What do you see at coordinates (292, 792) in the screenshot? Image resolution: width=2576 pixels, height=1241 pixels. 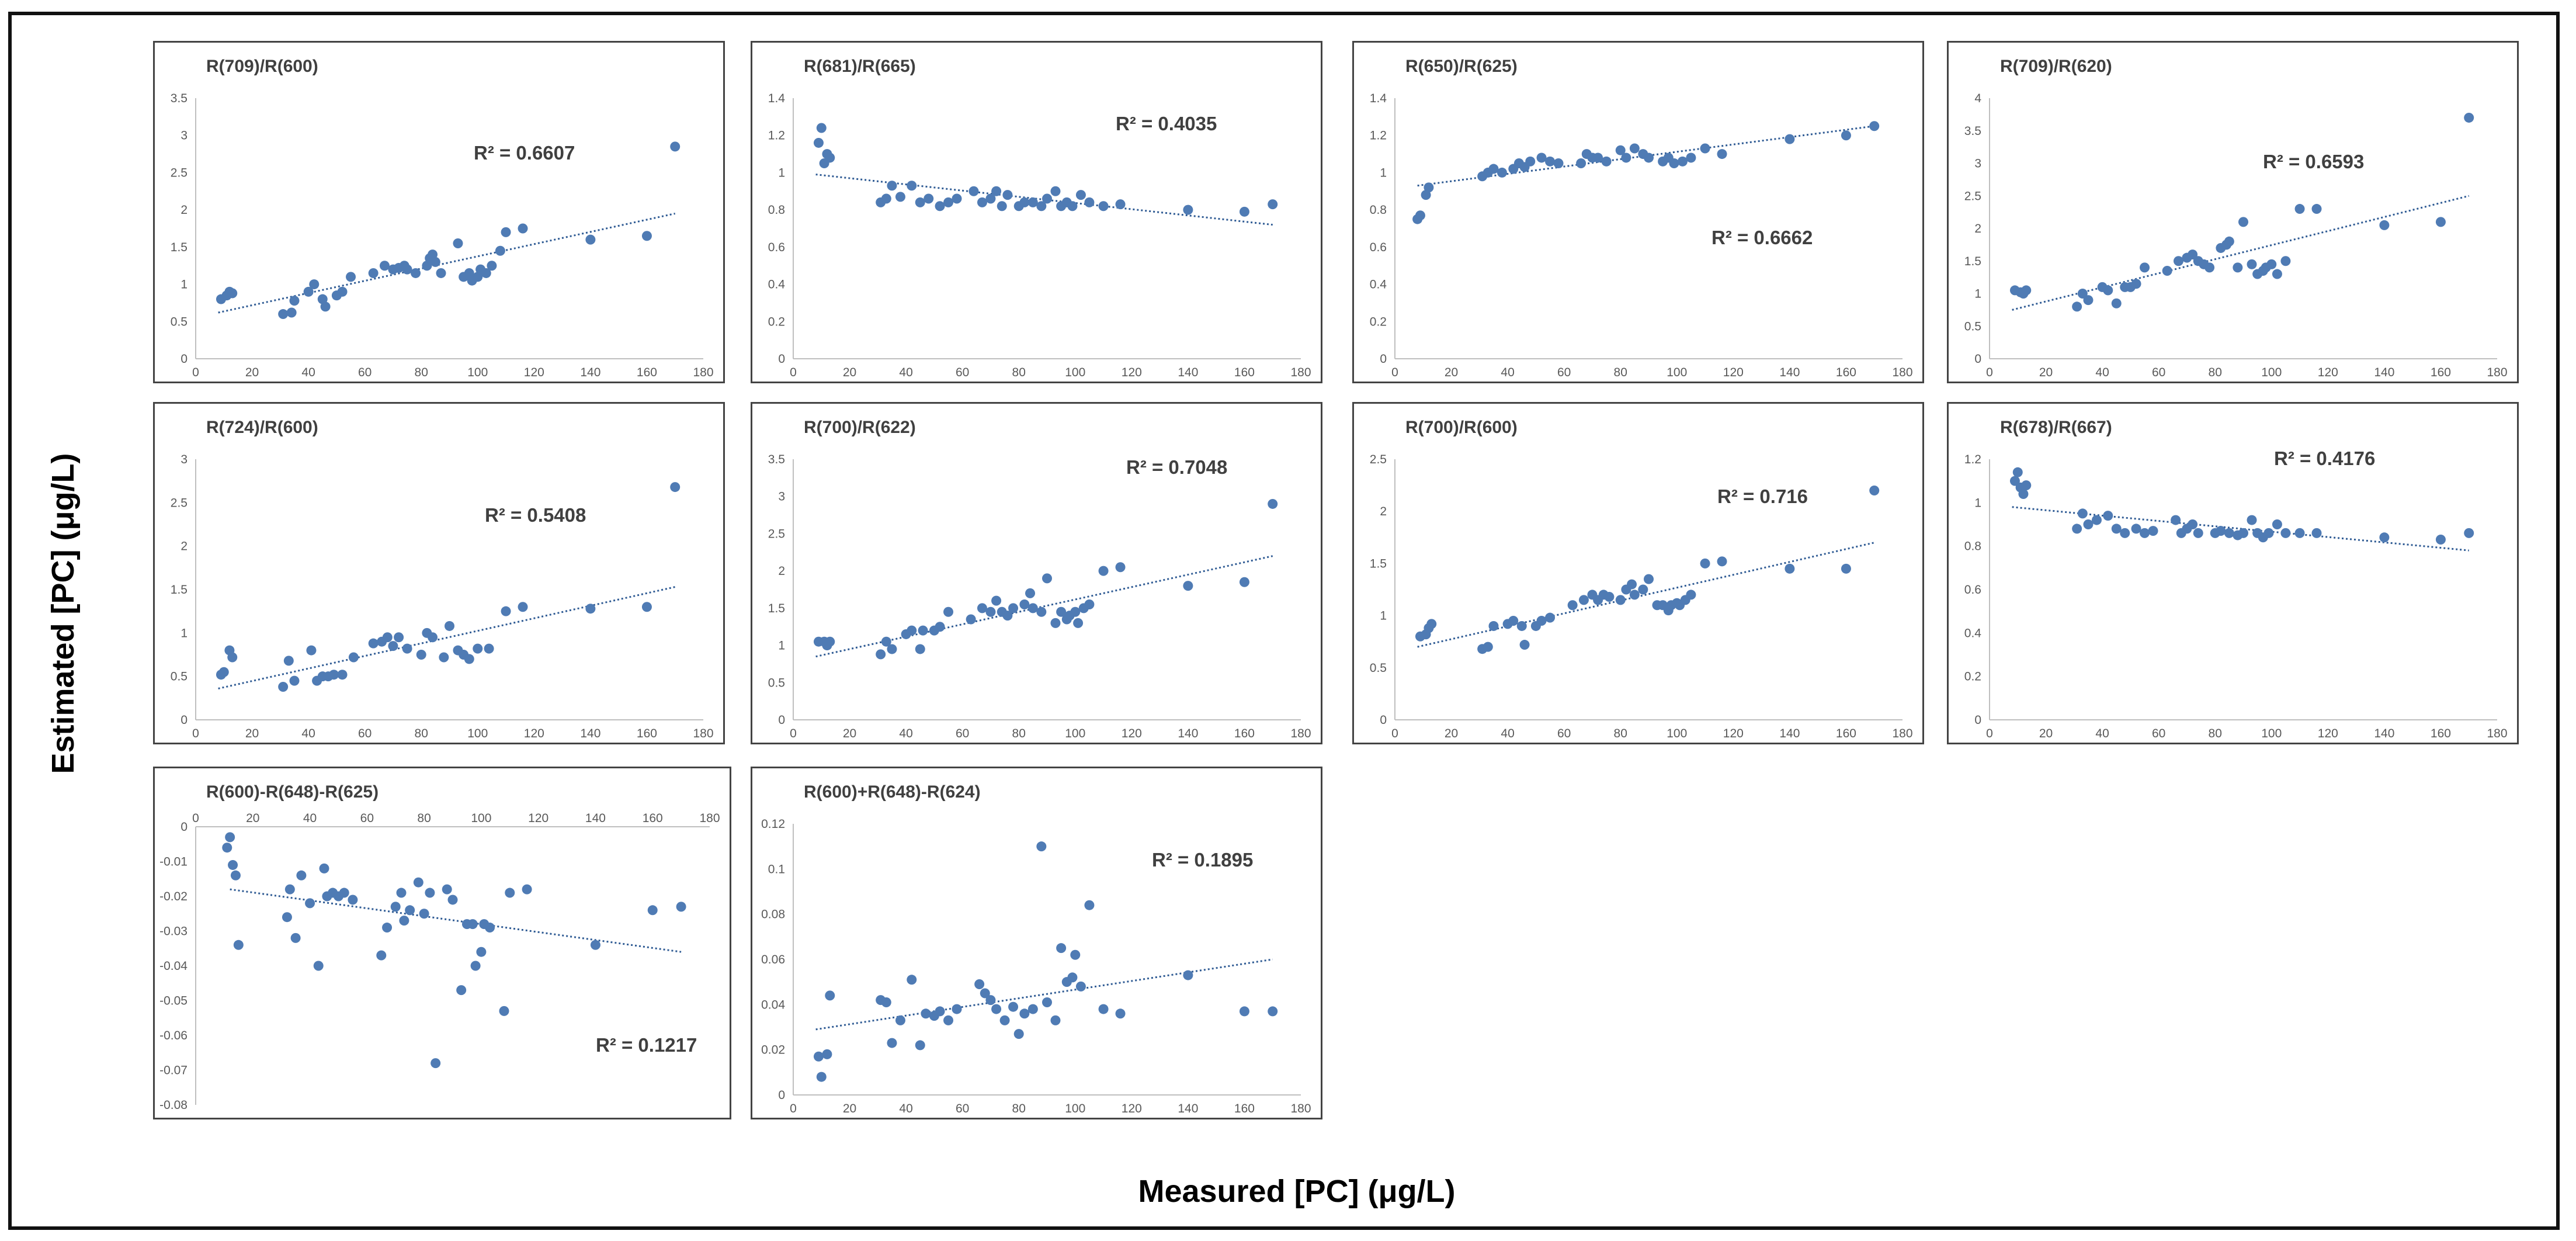 I see `chart-title: R(600)-R(648)-R(625)` at bounding box center [292, 792].